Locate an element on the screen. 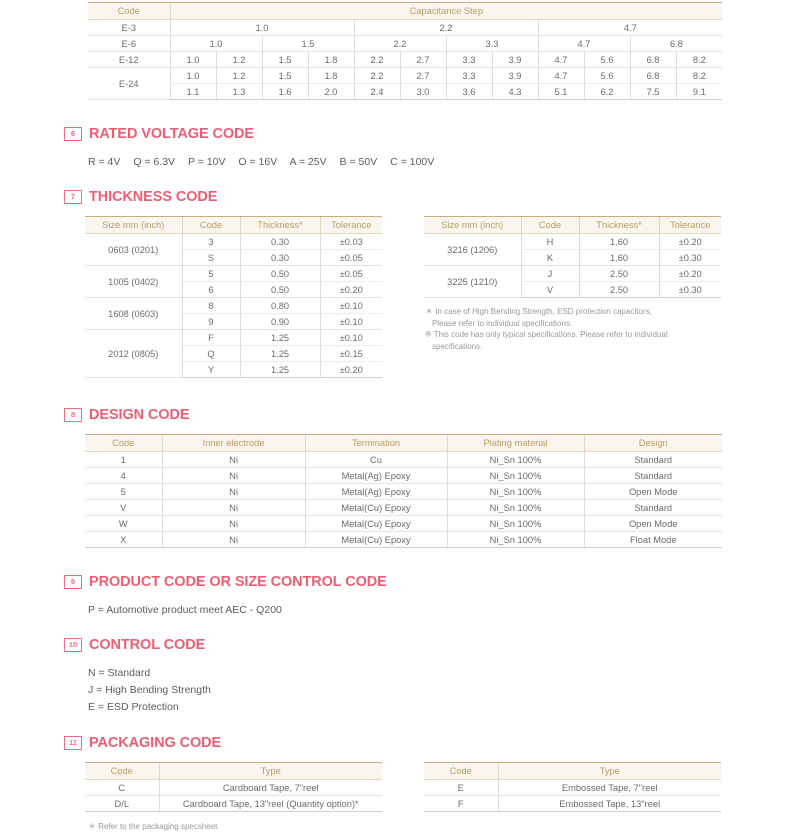 The image size is (788, 833). termination-cell: Cu is located at coordinates (375, 459).